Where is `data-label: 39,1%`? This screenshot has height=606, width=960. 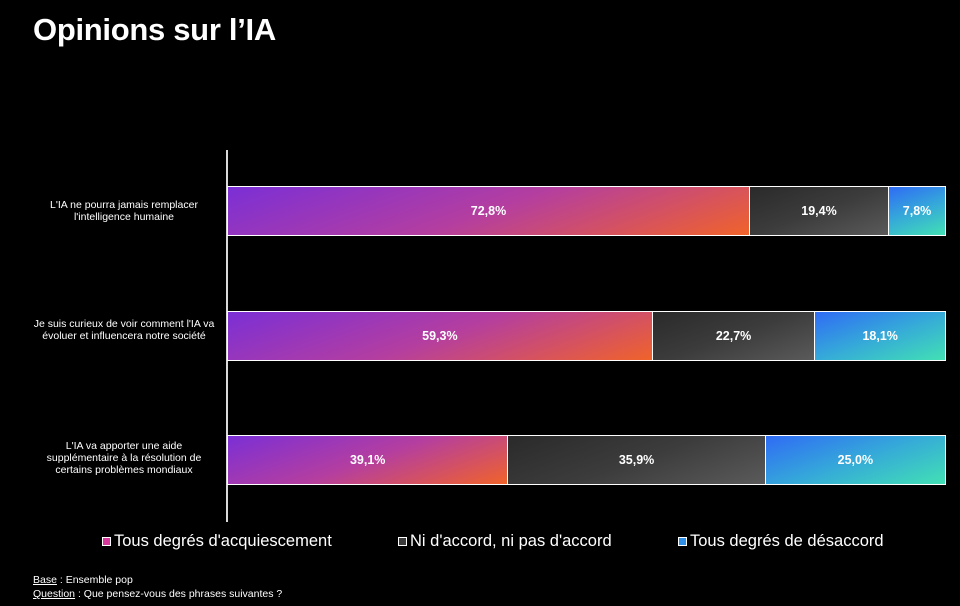 data-label: 39,1% is located at coordinates (367, 460).